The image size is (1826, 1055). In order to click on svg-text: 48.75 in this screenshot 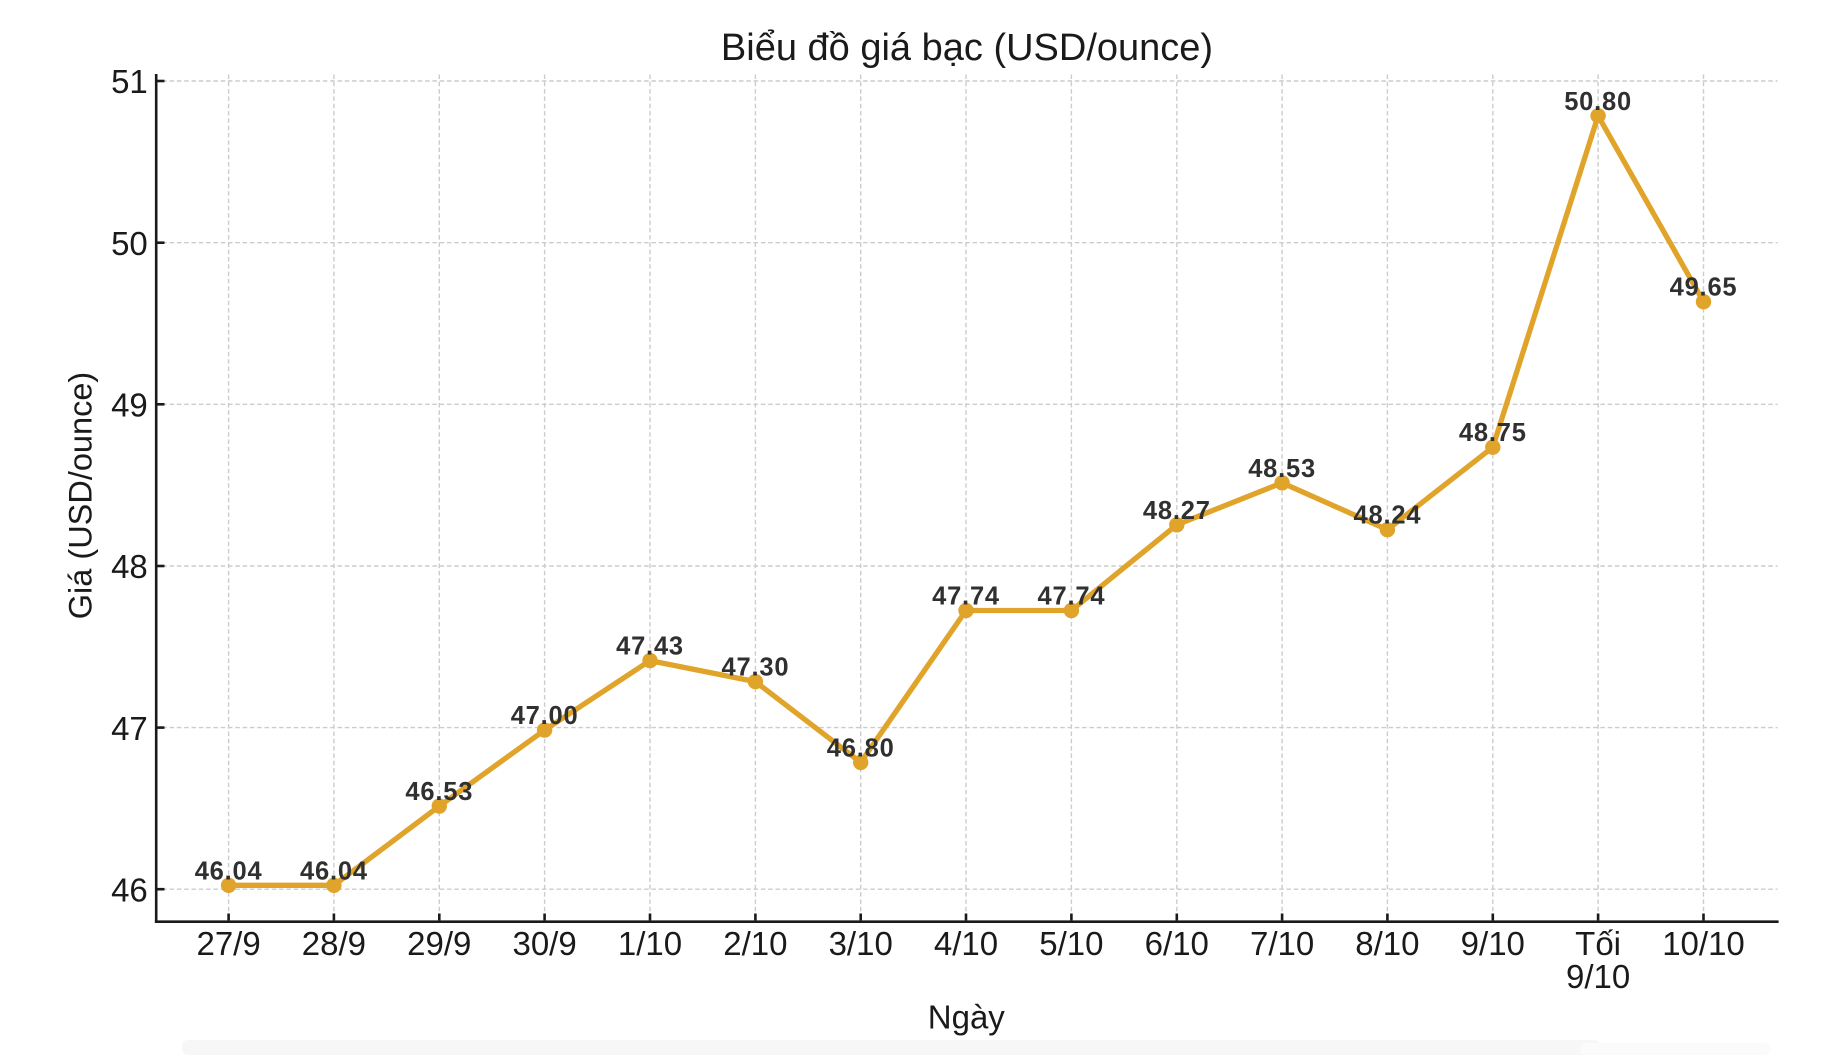, I will do `click(1493, 433)`.